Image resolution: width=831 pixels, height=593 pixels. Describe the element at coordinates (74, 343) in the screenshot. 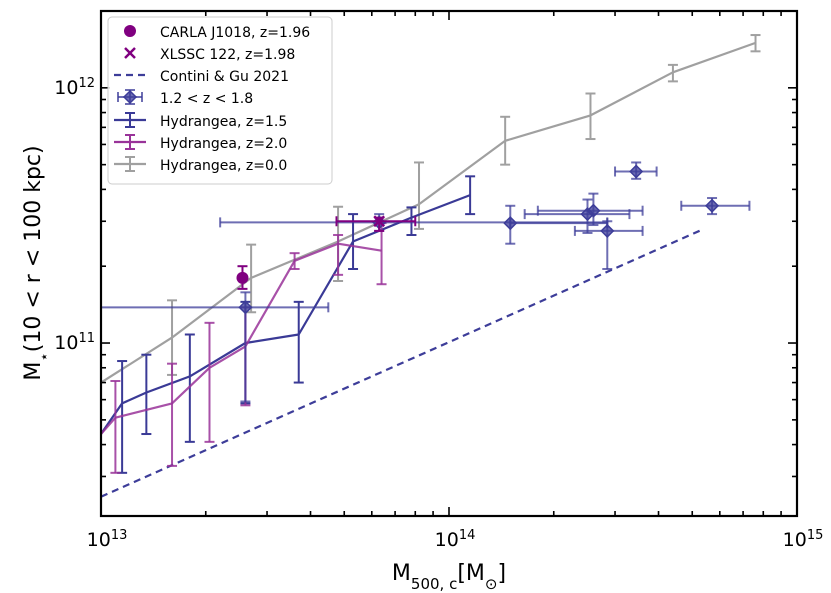

I see `y-tick-label-1e11: 1011` at that location.